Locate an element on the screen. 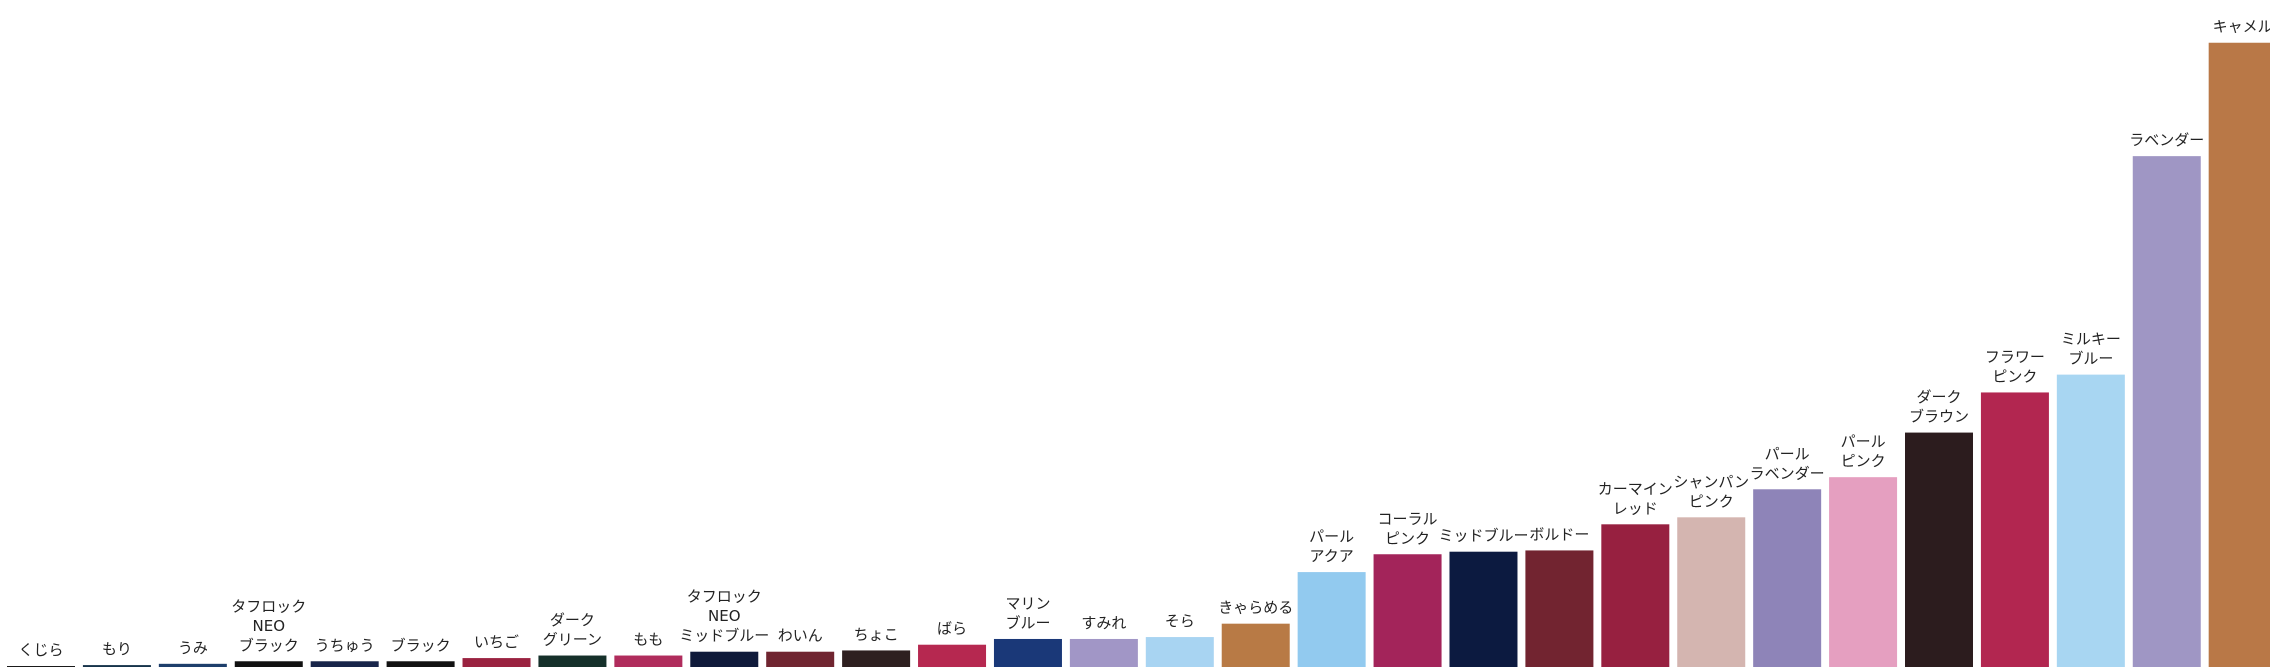  bar-label-18: コーラルピンク is located at coordinates (1408, 529).